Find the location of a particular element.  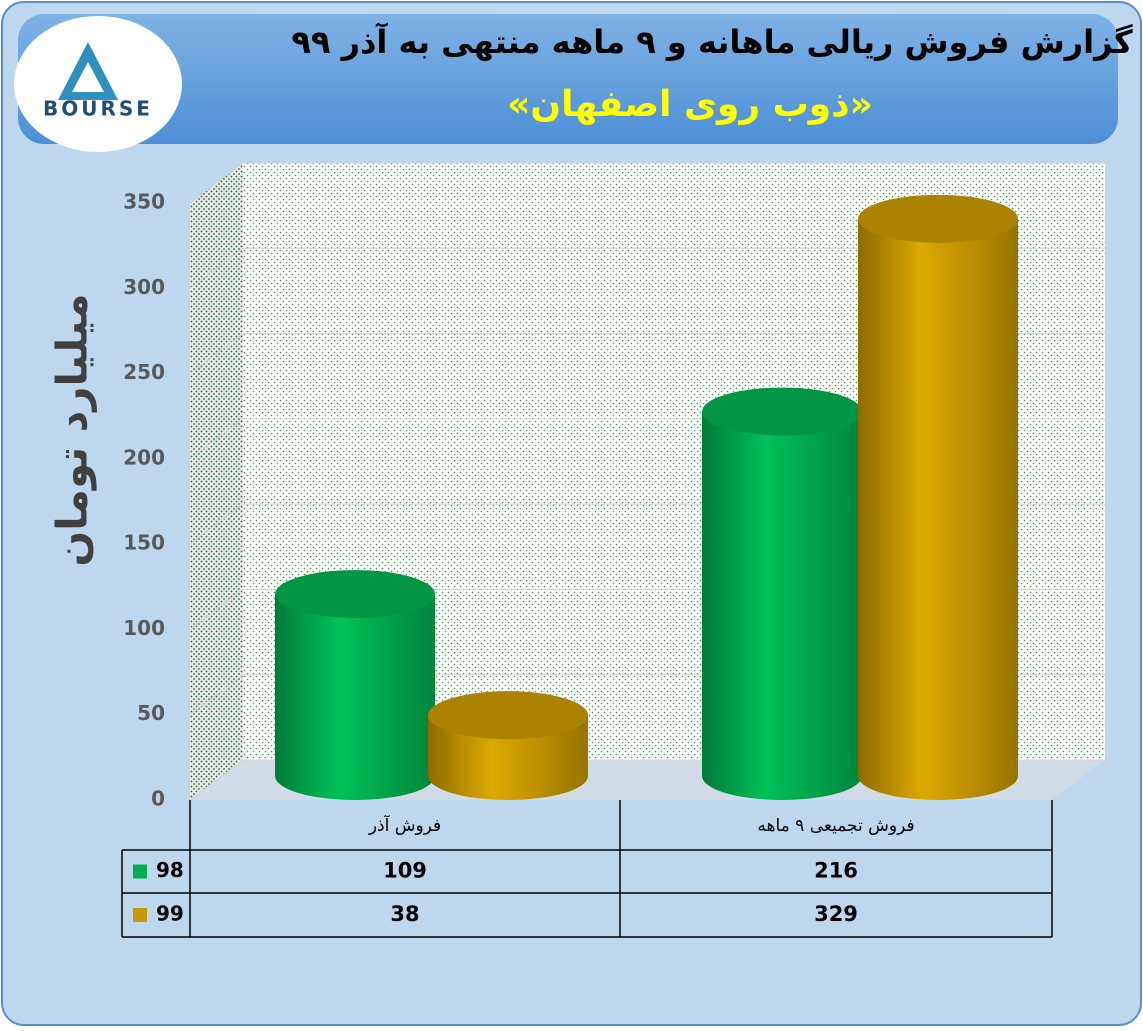

table-value: 109 is located at coordinates (405, 871).